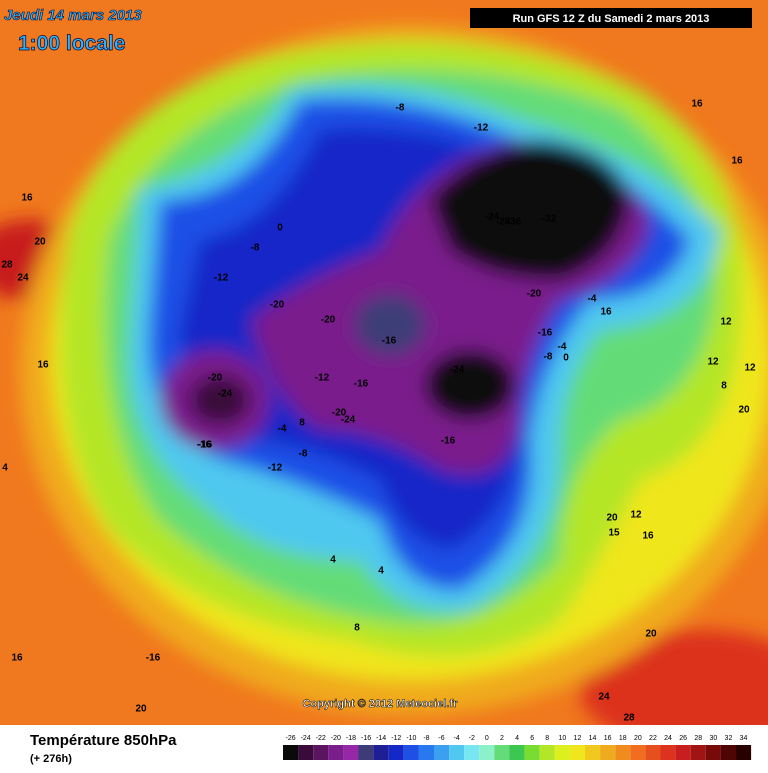 The width and height of the screenshot is (768, 773). Describe the element at coordinates (336, 738) in the screenshot. I see `scale-label: -20` at that location.